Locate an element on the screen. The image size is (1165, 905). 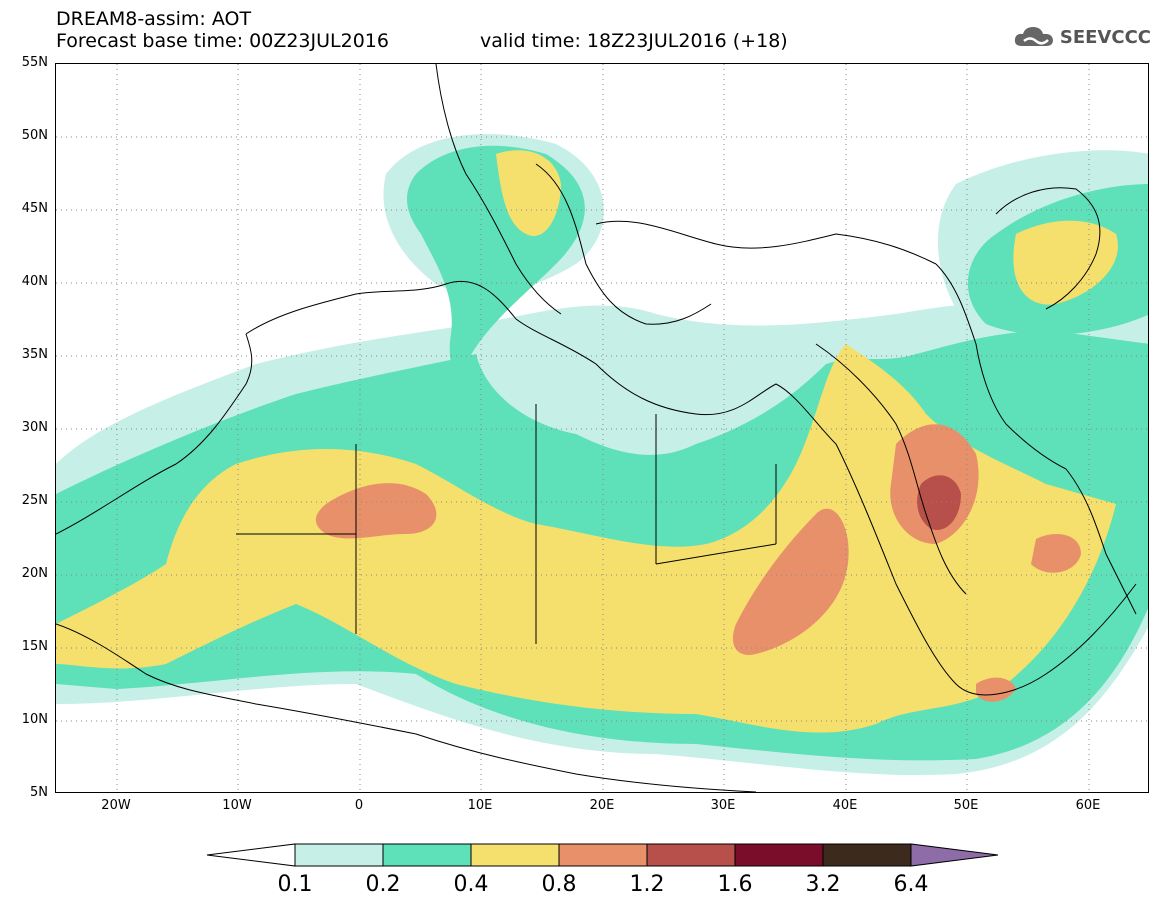
colorbar-label: 3.2 is located at coordinates (823, 884).